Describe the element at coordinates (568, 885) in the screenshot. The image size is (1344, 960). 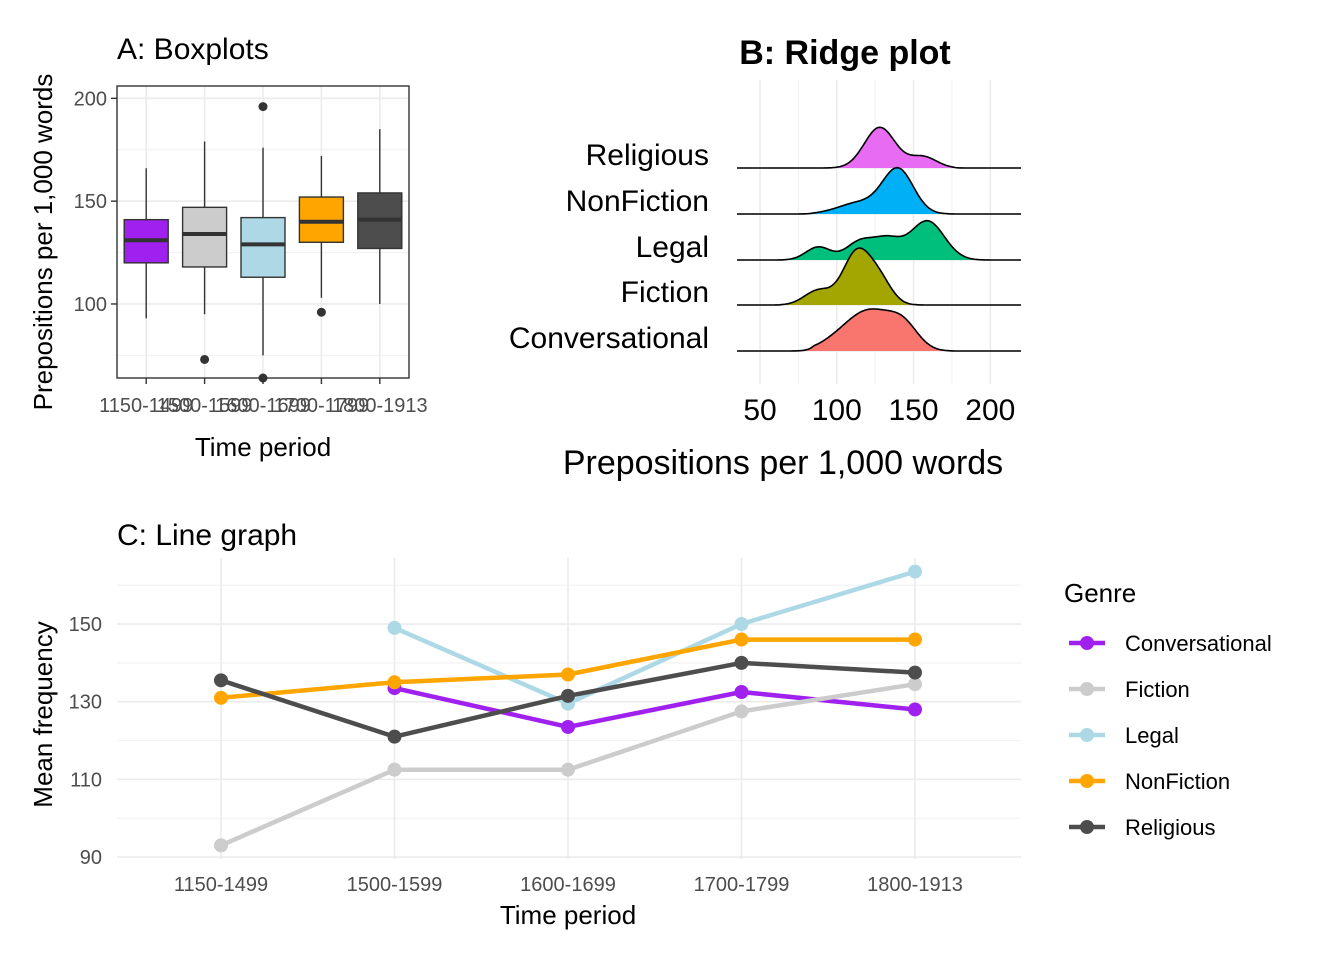
I see `panel-c-x-tick-label: 1600-1699` at that location.